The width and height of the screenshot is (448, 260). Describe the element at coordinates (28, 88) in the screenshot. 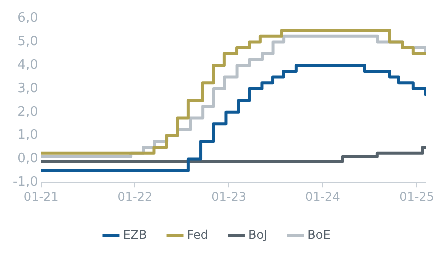

I see `y-tick-label: 3,0` at that location.